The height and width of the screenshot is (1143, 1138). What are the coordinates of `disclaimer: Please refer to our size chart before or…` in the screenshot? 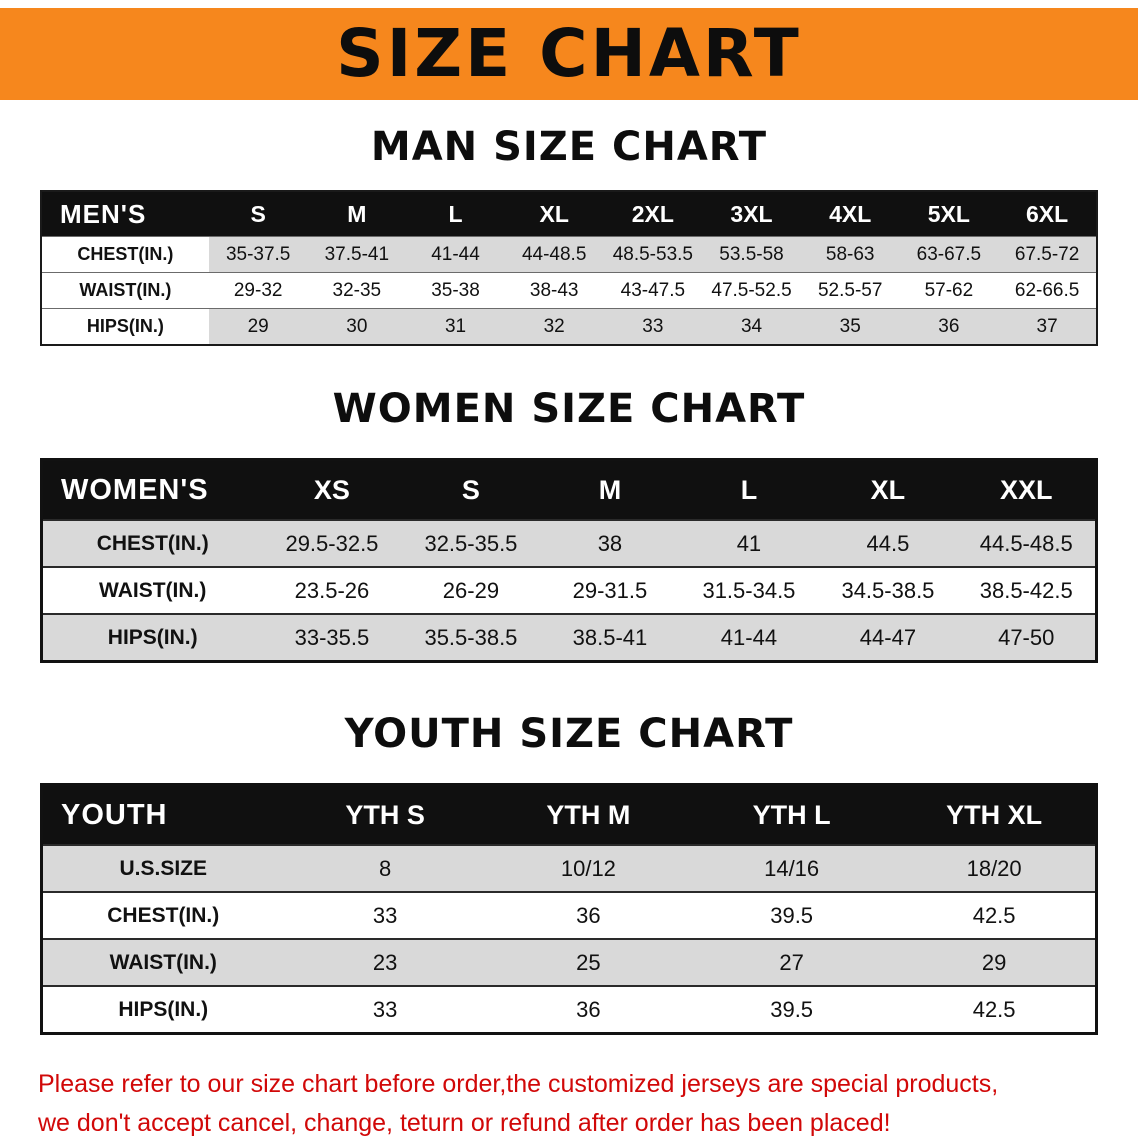 It's located at (578, 1104).